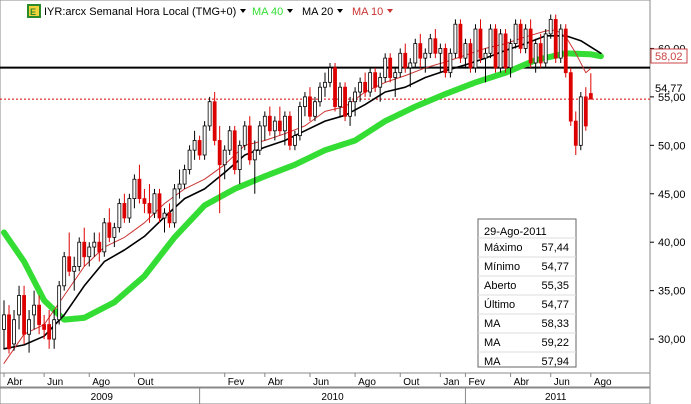 The image size is (691, 404). What do you see at coordinates (502, 267) in the screenshot?
I see `info-row-label: Mínimo` at bounding box center [502, 267].